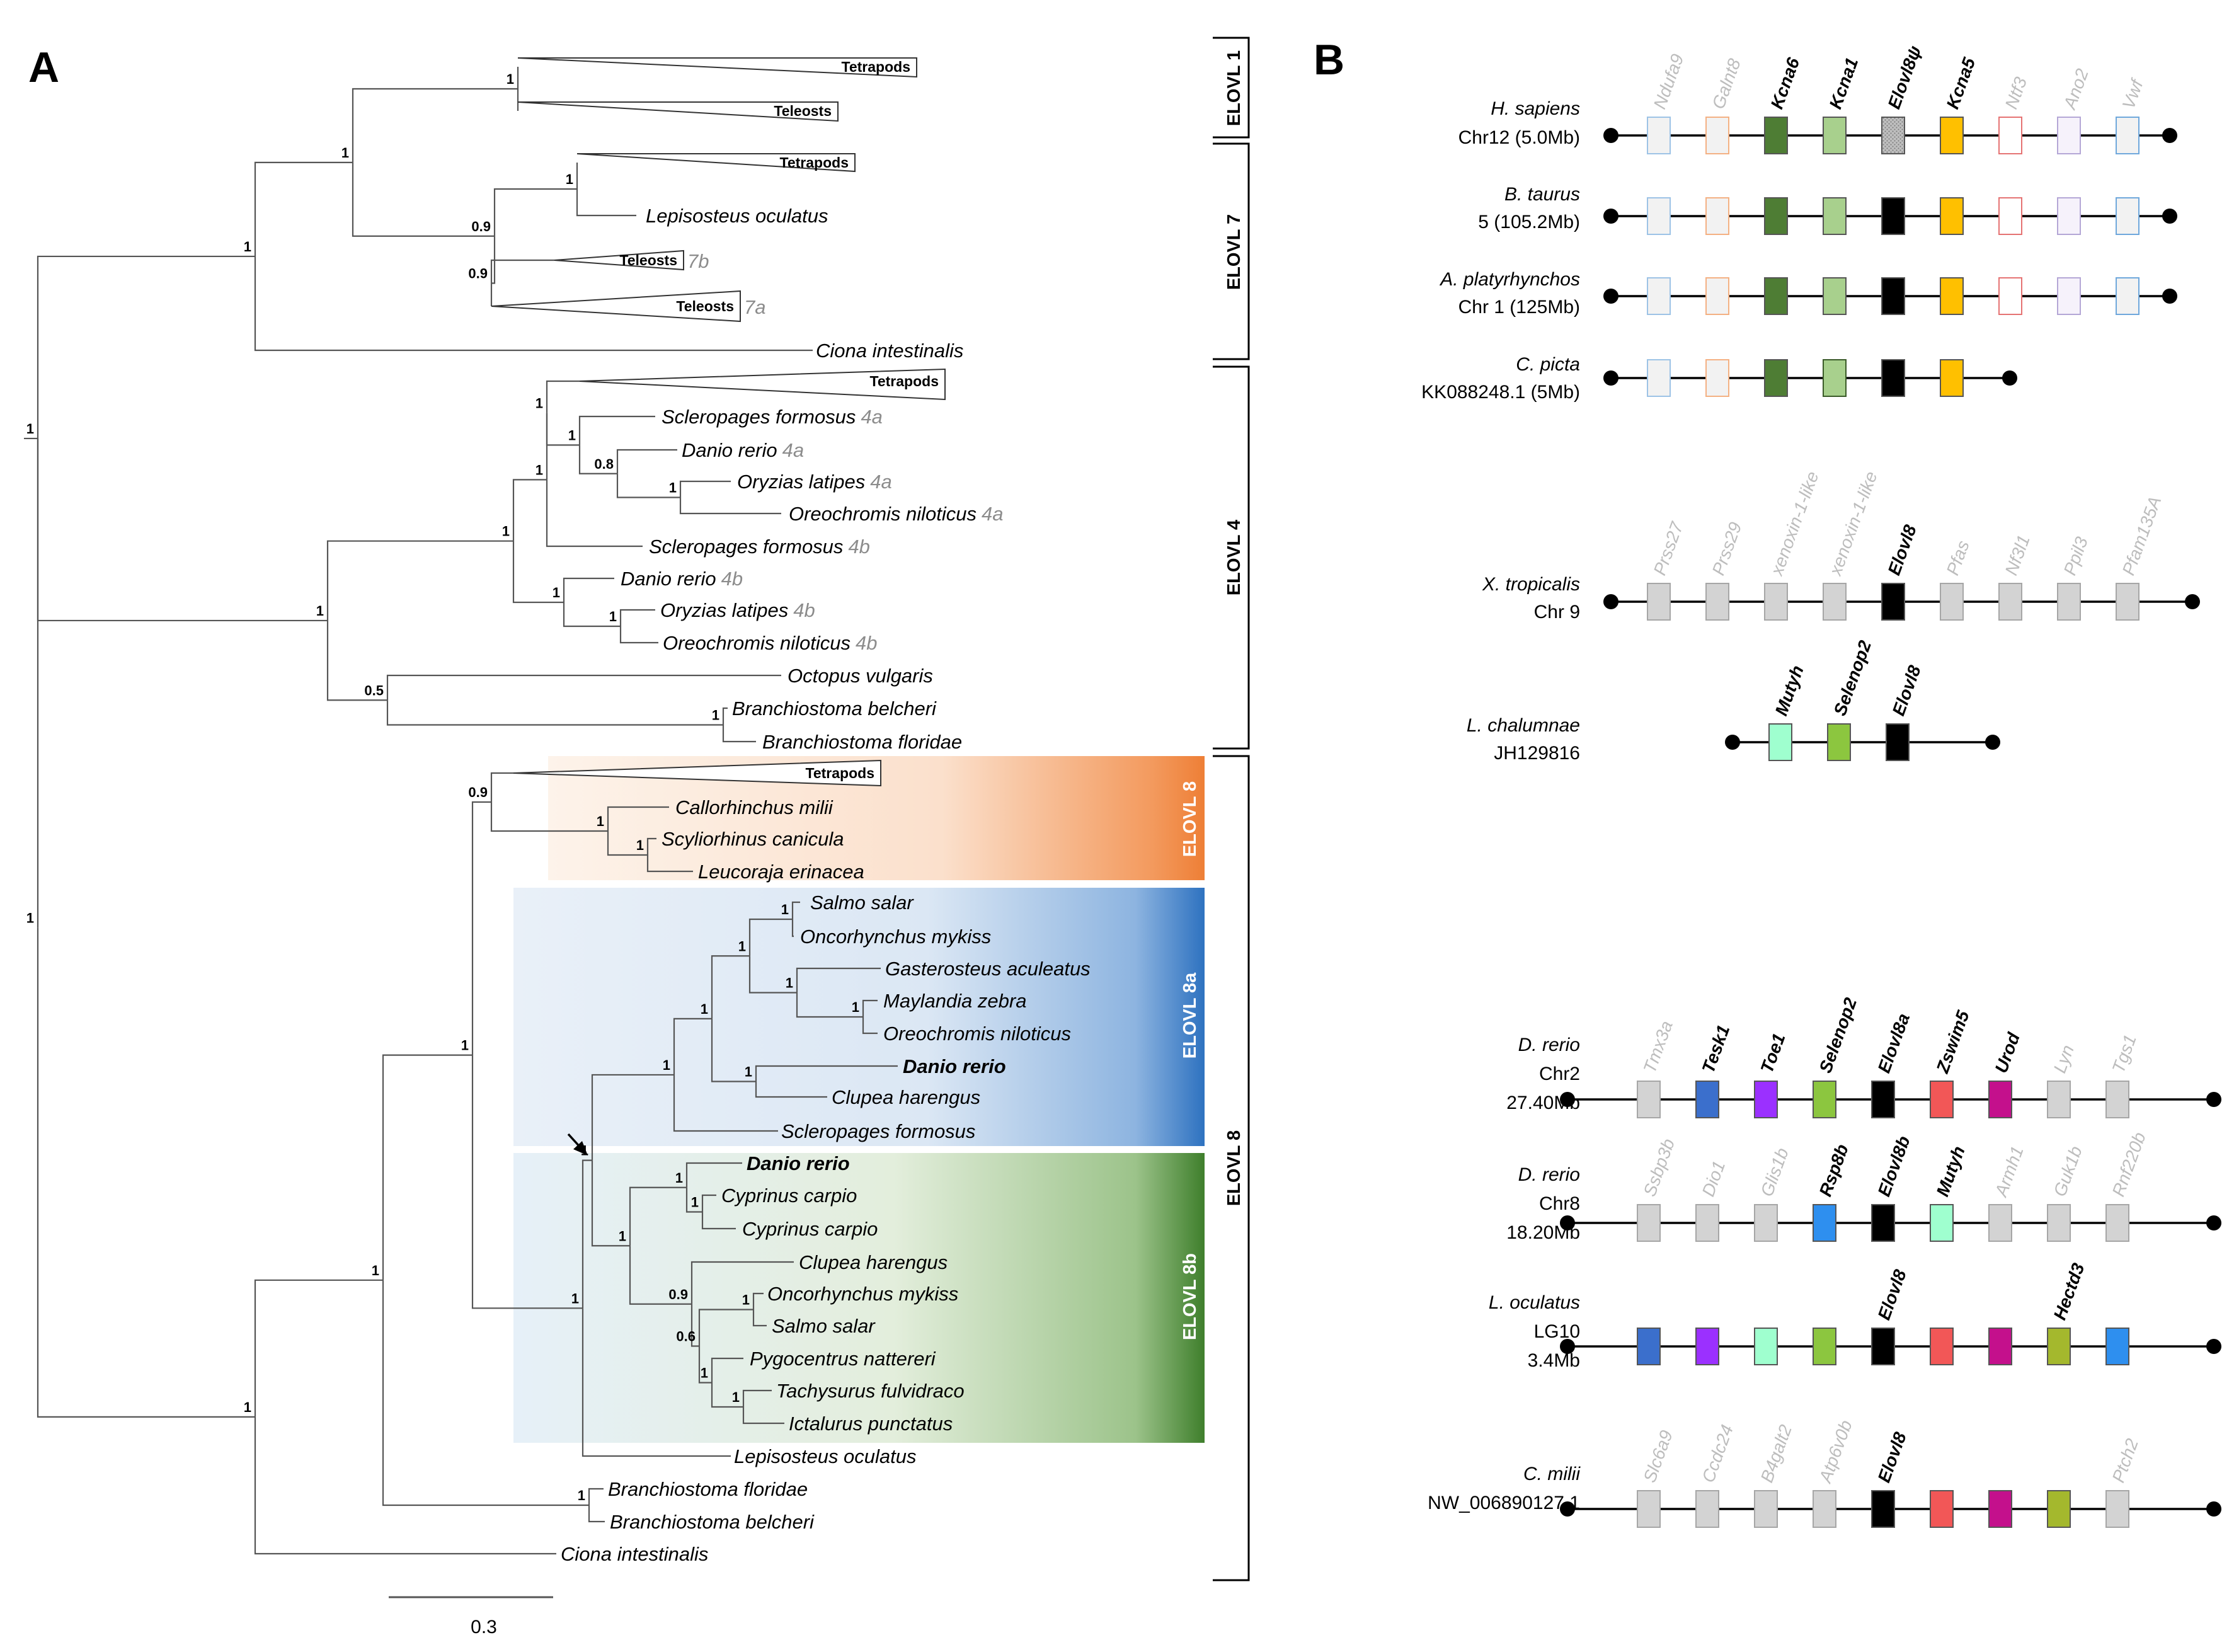 This screenshot has width=2234, height=1652. What do you see at coordinates (1659, 1167) in the screenshot?
I see `gene-label: Ssbp3b` at bounding box center [1659, 1167].